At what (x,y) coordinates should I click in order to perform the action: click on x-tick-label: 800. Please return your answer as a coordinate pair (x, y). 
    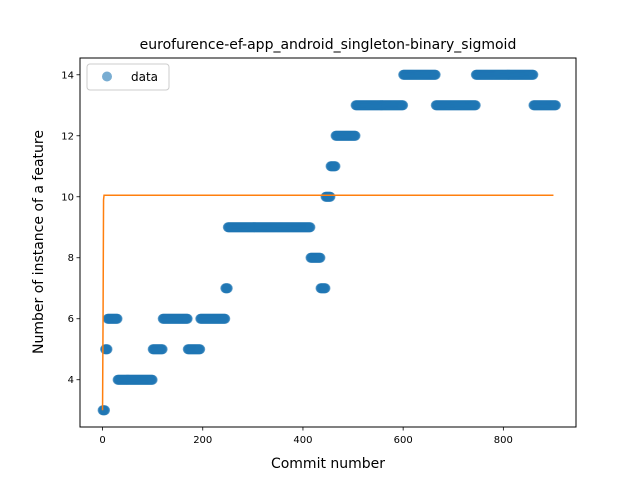
    Looking at the image, I should click on (503, 440).